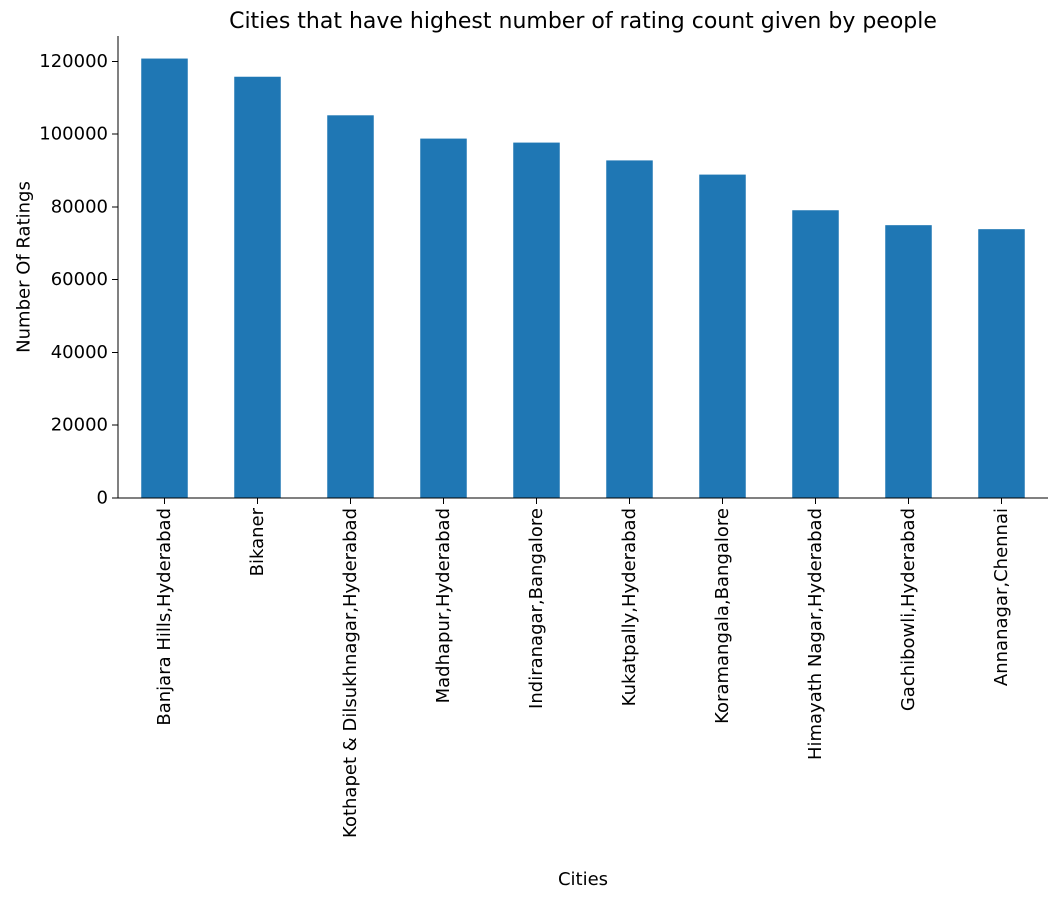  I want to click on x-tick-label-5: Kukatpally,Hyderabad, so click(629, 607).